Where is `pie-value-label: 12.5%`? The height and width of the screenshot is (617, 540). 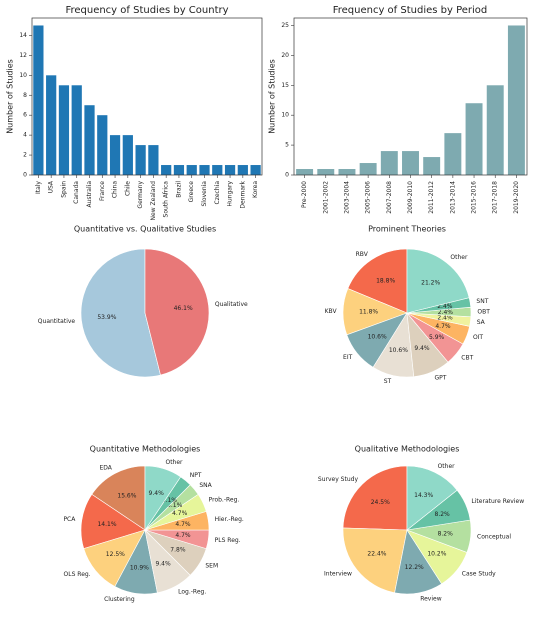 pie-value-label: 12.5% is located at coordinates (115, 554).